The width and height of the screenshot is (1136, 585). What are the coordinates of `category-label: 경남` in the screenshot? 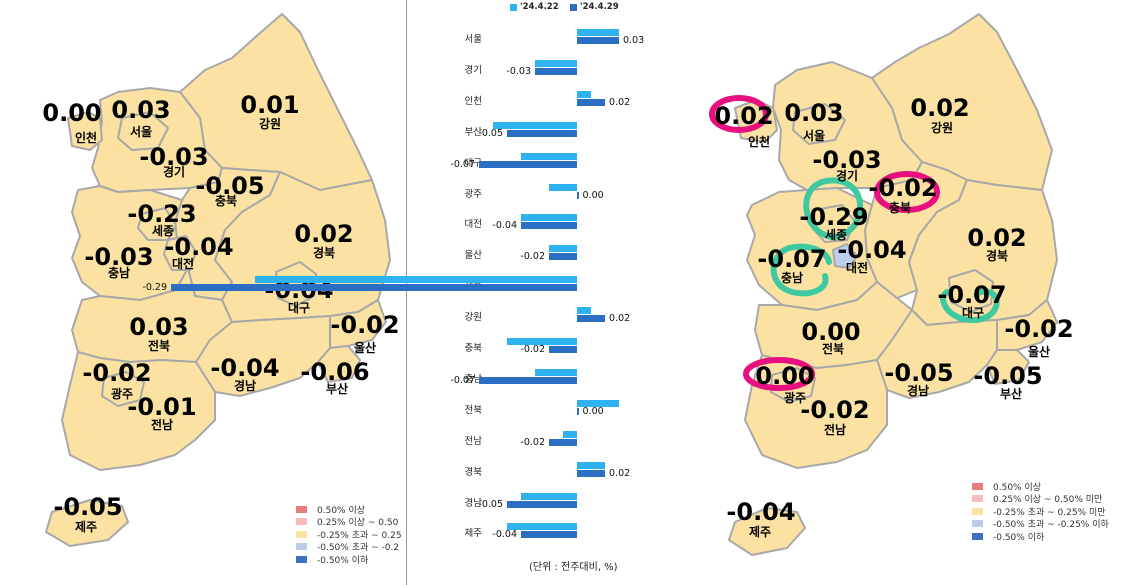 It's located at (473, 503).